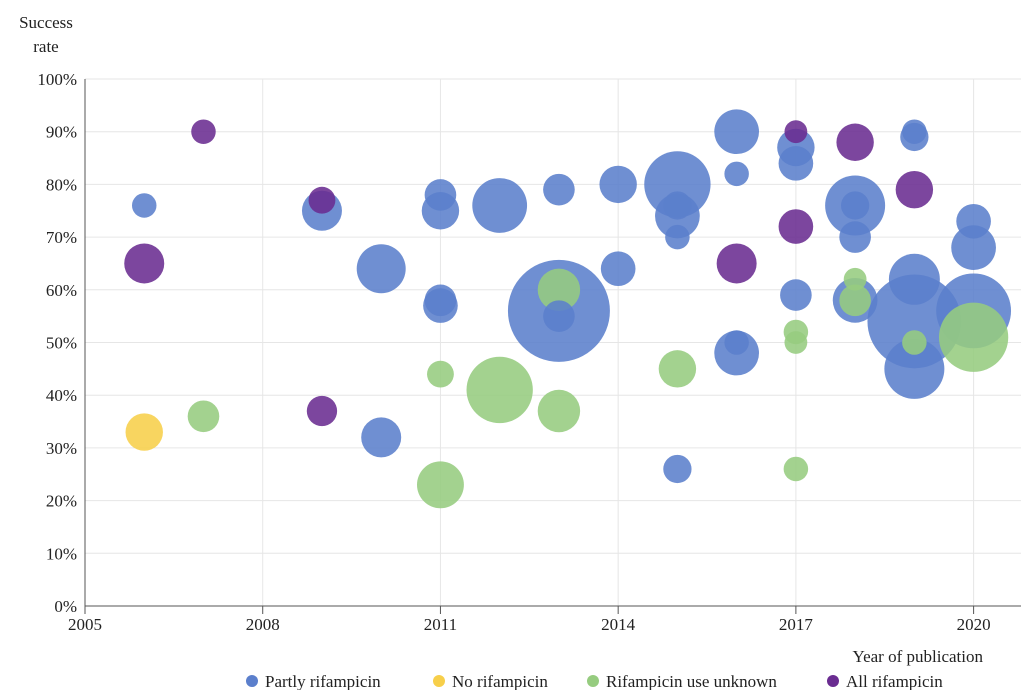 The height and width of the screenshot is (690, 1022). Describe the element at coordinates (61, 501) in the screenshot. I see `y-tick-label: 20%` at that location.